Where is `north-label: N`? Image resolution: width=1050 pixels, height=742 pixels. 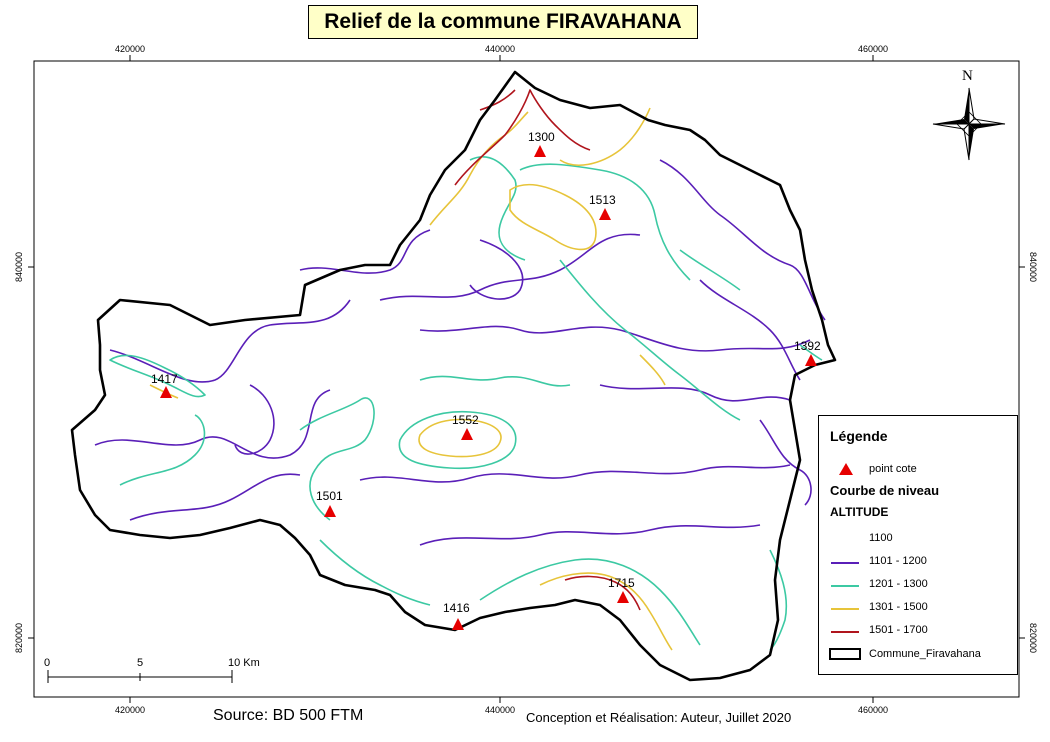 north-label: N is located at coordinates (967, 76).